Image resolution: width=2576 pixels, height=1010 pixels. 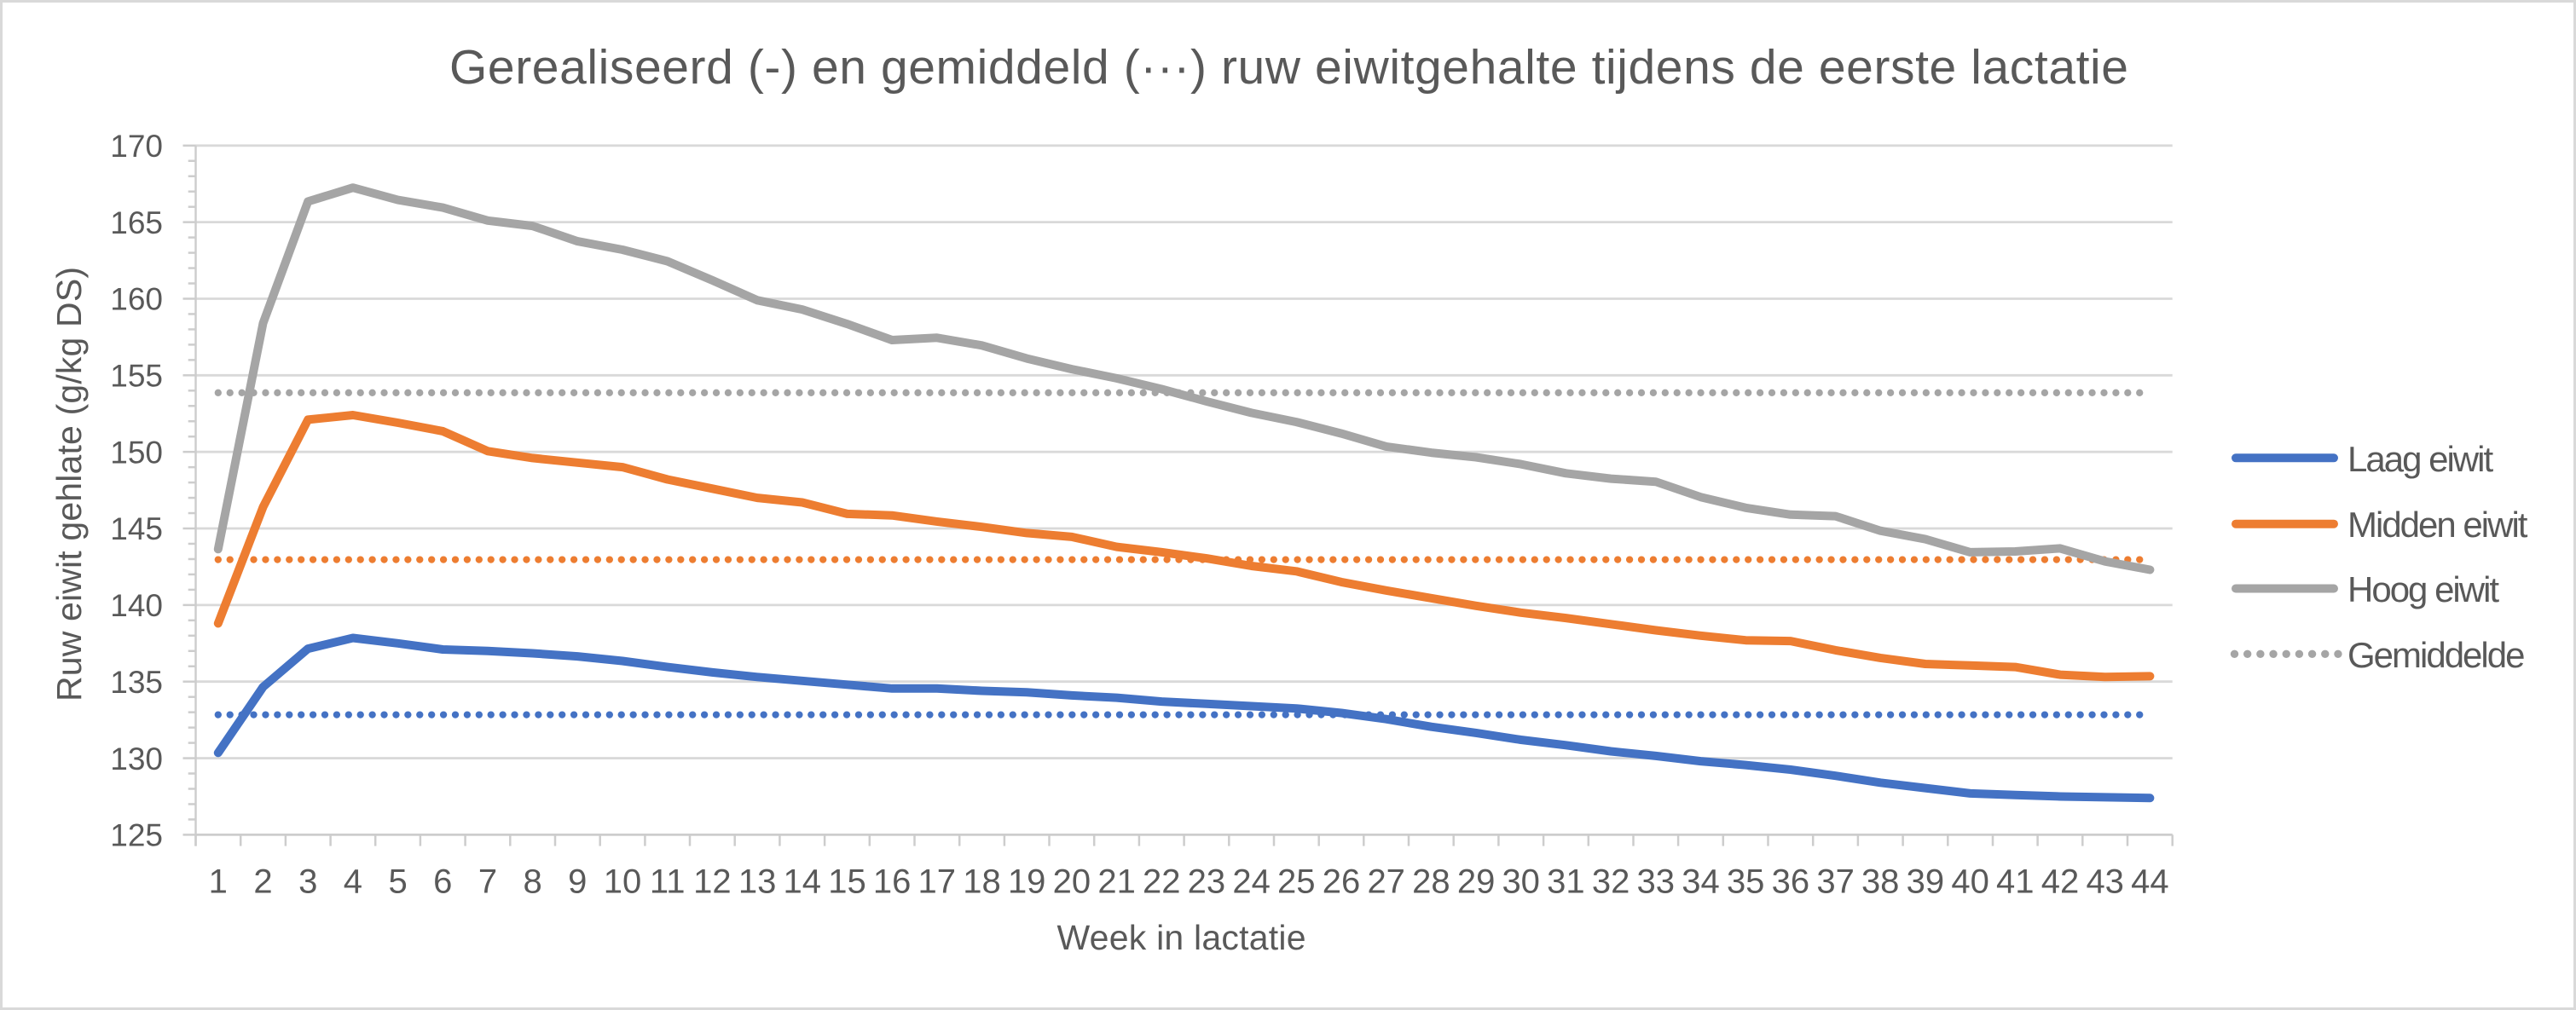 What do you see at coordinates (1791, 882) in the screenshot?
I see `svg-text: 36` at bounding box center [1791, 882].